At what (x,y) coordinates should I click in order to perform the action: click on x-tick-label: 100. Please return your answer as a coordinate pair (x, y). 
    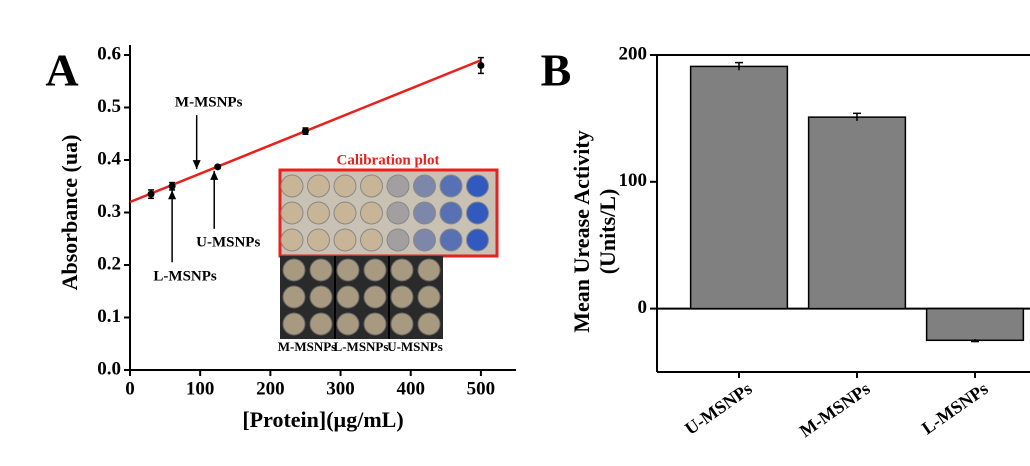
    Looking at the image, I should click on (200, 388).